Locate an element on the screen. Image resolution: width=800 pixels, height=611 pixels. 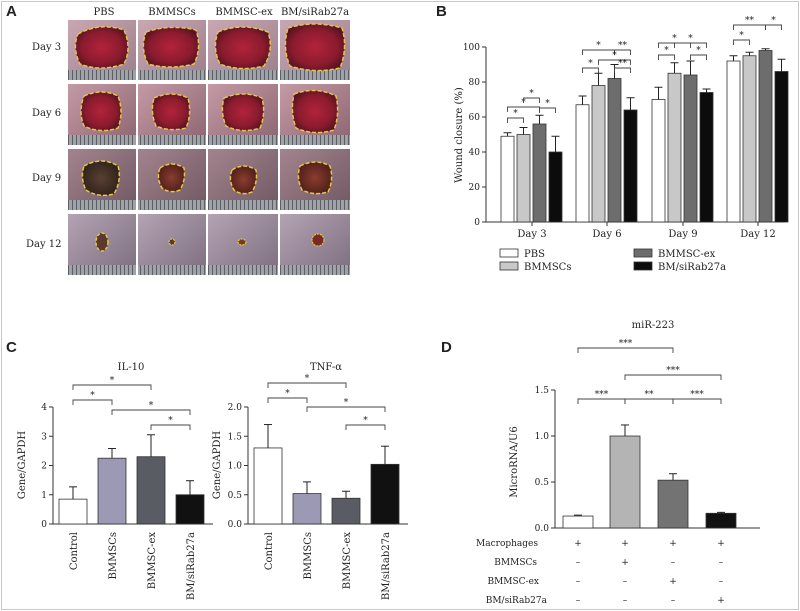
wound-d3-b-bracket is located at coordinates (531, 100).